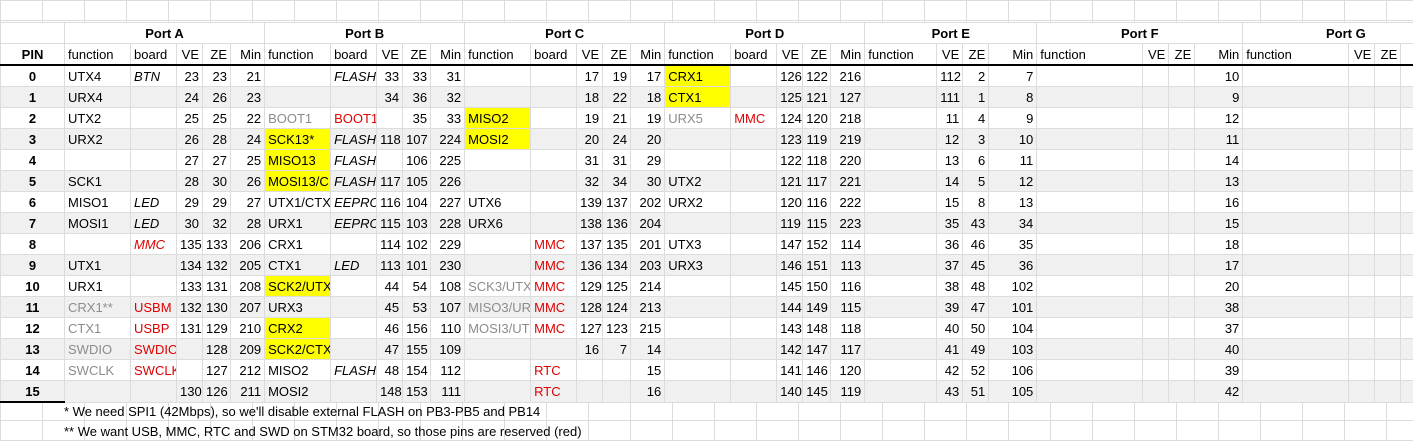 Image resolution: width=1413 pixels, height=442 pixels. What do you see at coordinates (790, 223) in the screenshot?
I see `ve-cell: 119` at bounding box center [790, 223].